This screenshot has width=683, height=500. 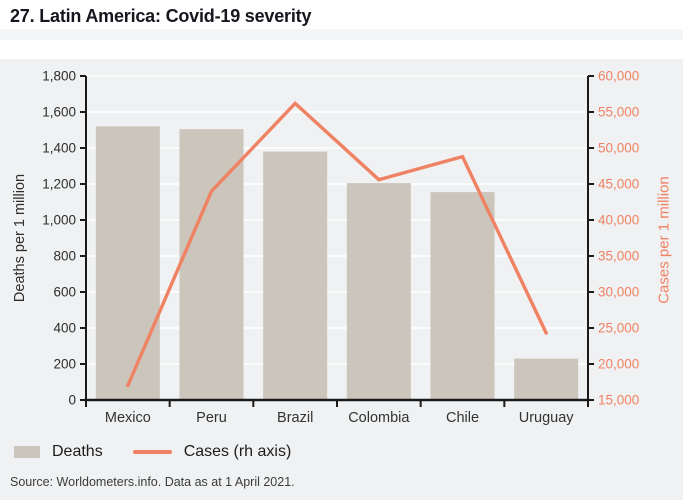 What do you see at coordinates (64, 292) in the screenshot?
I see `left-axis-tick-label: 600` at bounding box center [64, 292].